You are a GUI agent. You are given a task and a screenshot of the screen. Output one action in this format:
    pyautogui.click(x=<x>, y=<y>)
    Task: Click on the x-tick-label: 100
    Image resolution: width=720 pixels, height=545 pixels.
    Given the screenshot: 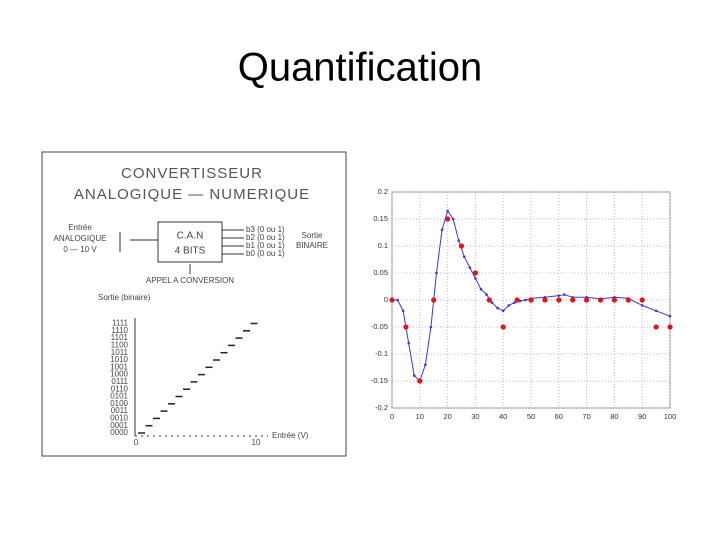 What is the action you would take?
    pyautogui.click(x=670, y=416)
    